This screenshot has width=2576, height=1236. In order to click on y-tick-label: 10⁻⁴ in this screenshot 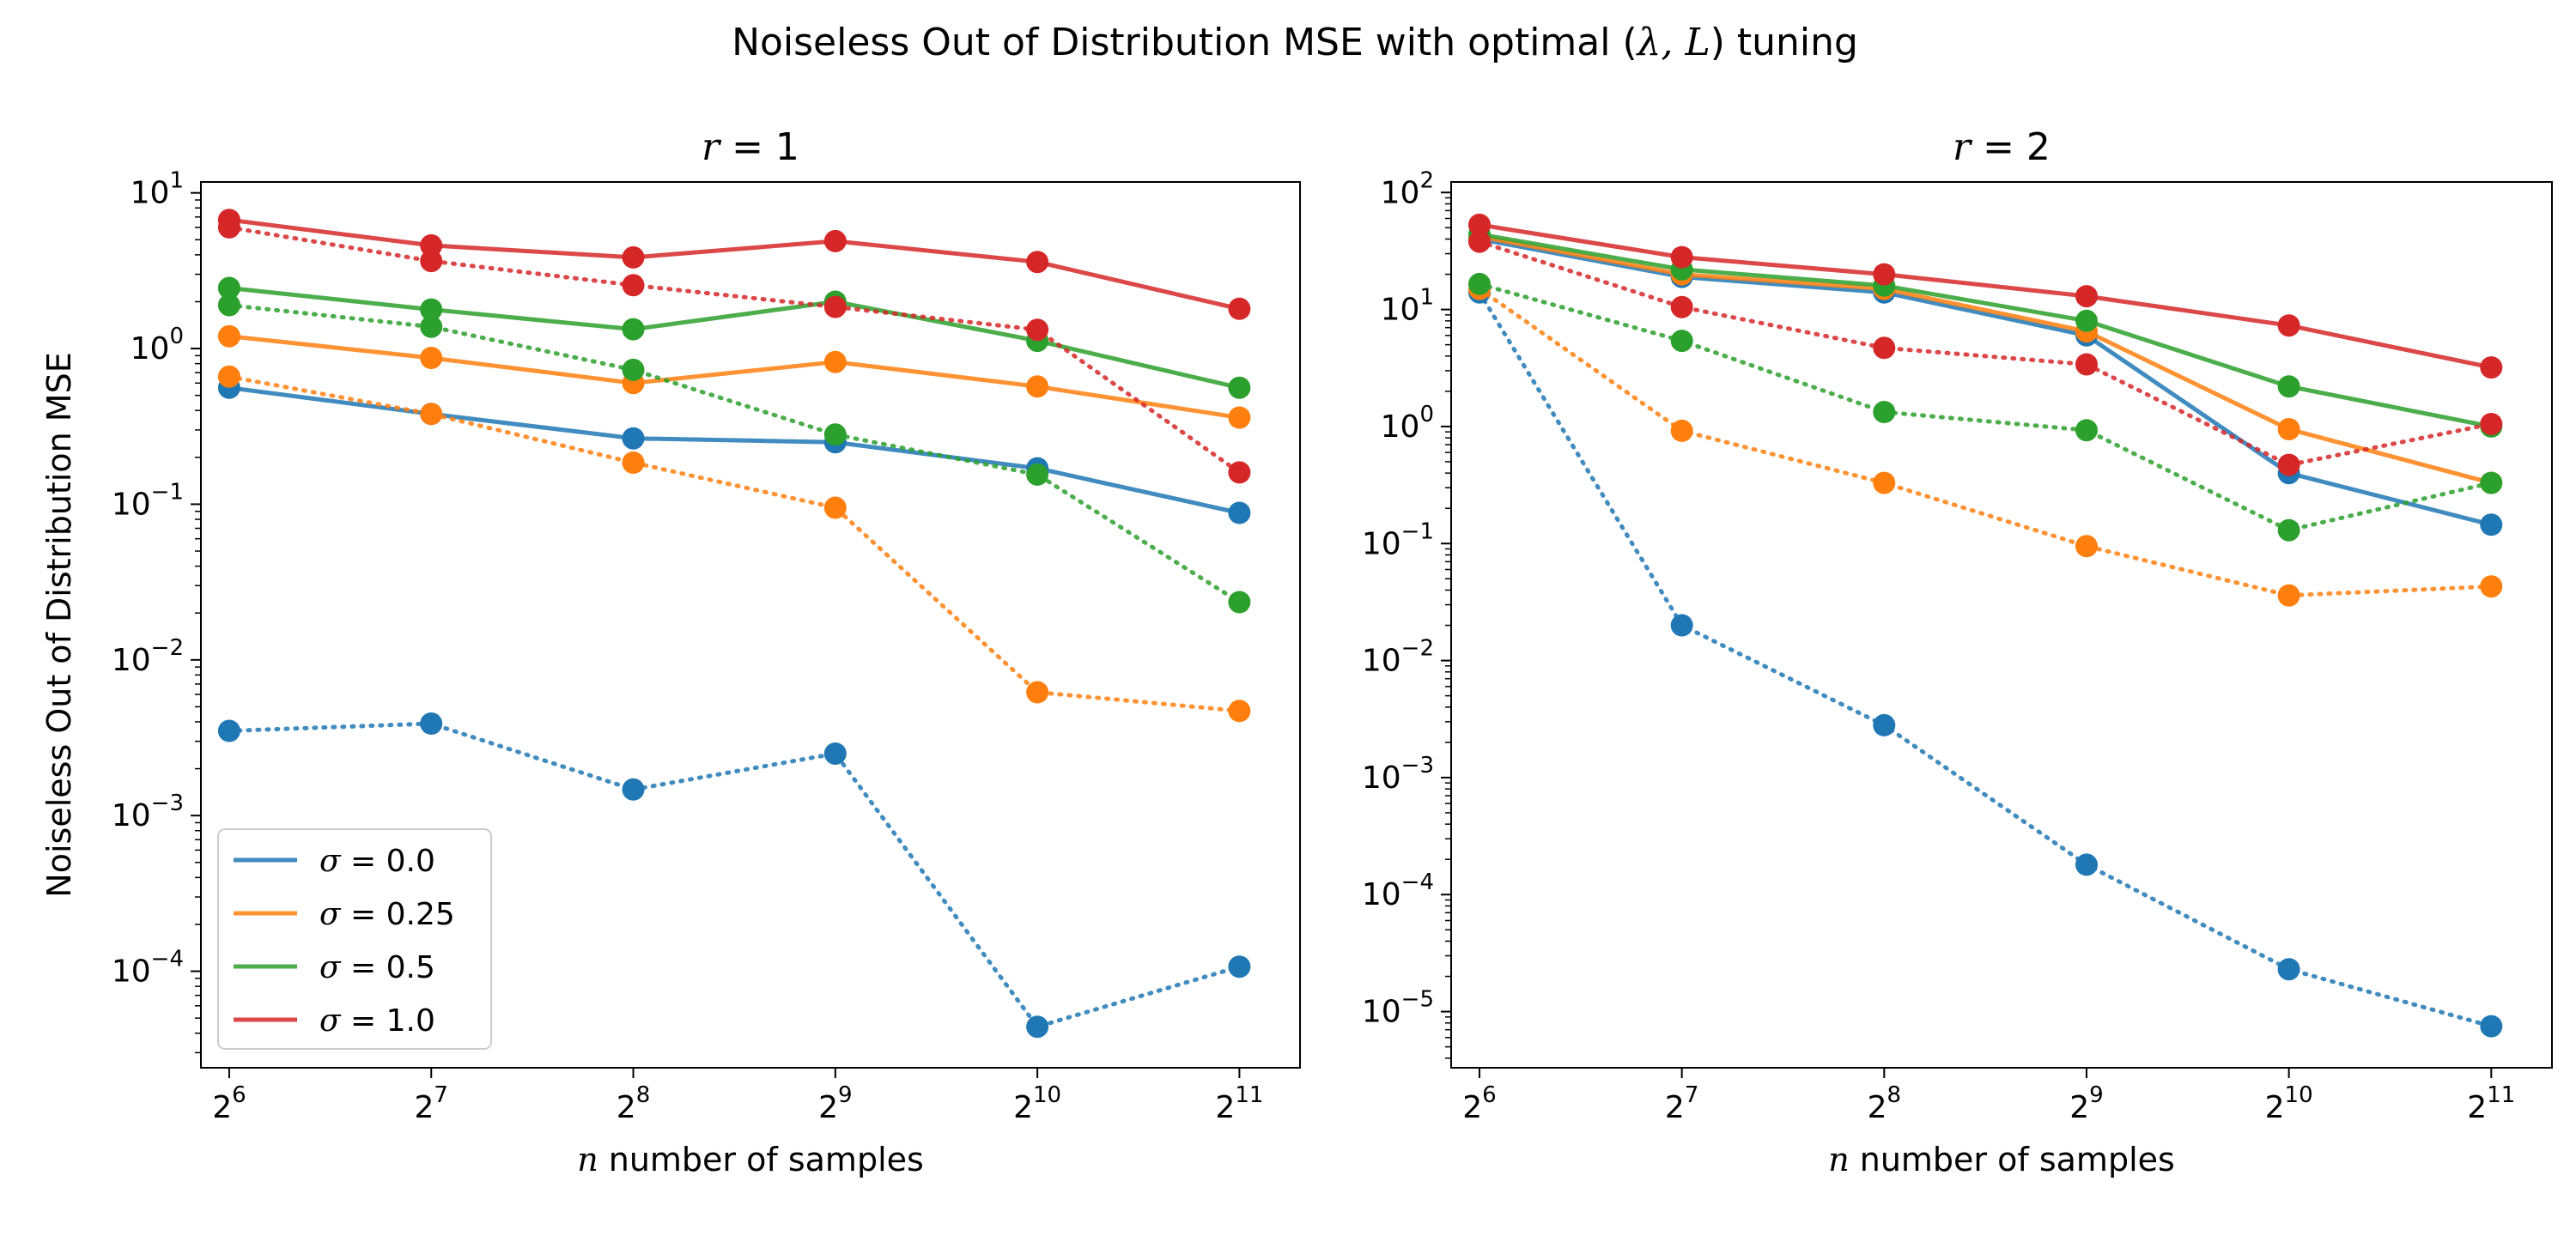, I will do `click(148, 968)`.